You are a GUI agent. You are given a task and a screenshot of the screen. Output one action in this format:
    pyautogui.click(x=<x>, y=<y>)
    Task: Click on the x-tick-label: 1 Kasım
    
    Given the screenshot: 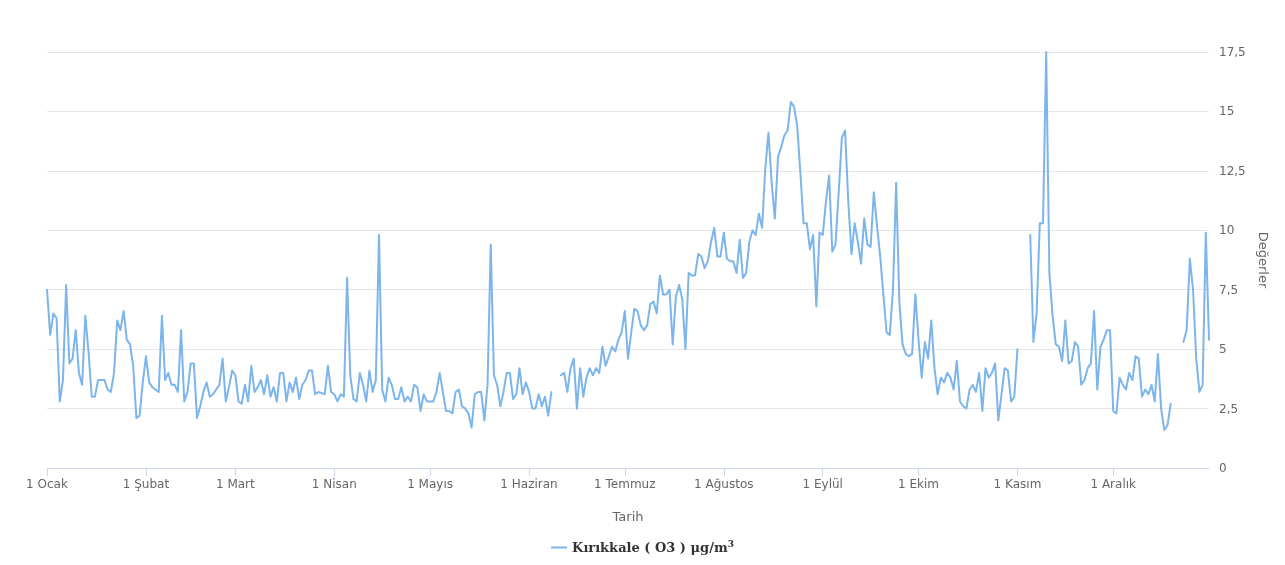 What is the action you would take?
    pyautogui.click(x=1017, y=484)
    